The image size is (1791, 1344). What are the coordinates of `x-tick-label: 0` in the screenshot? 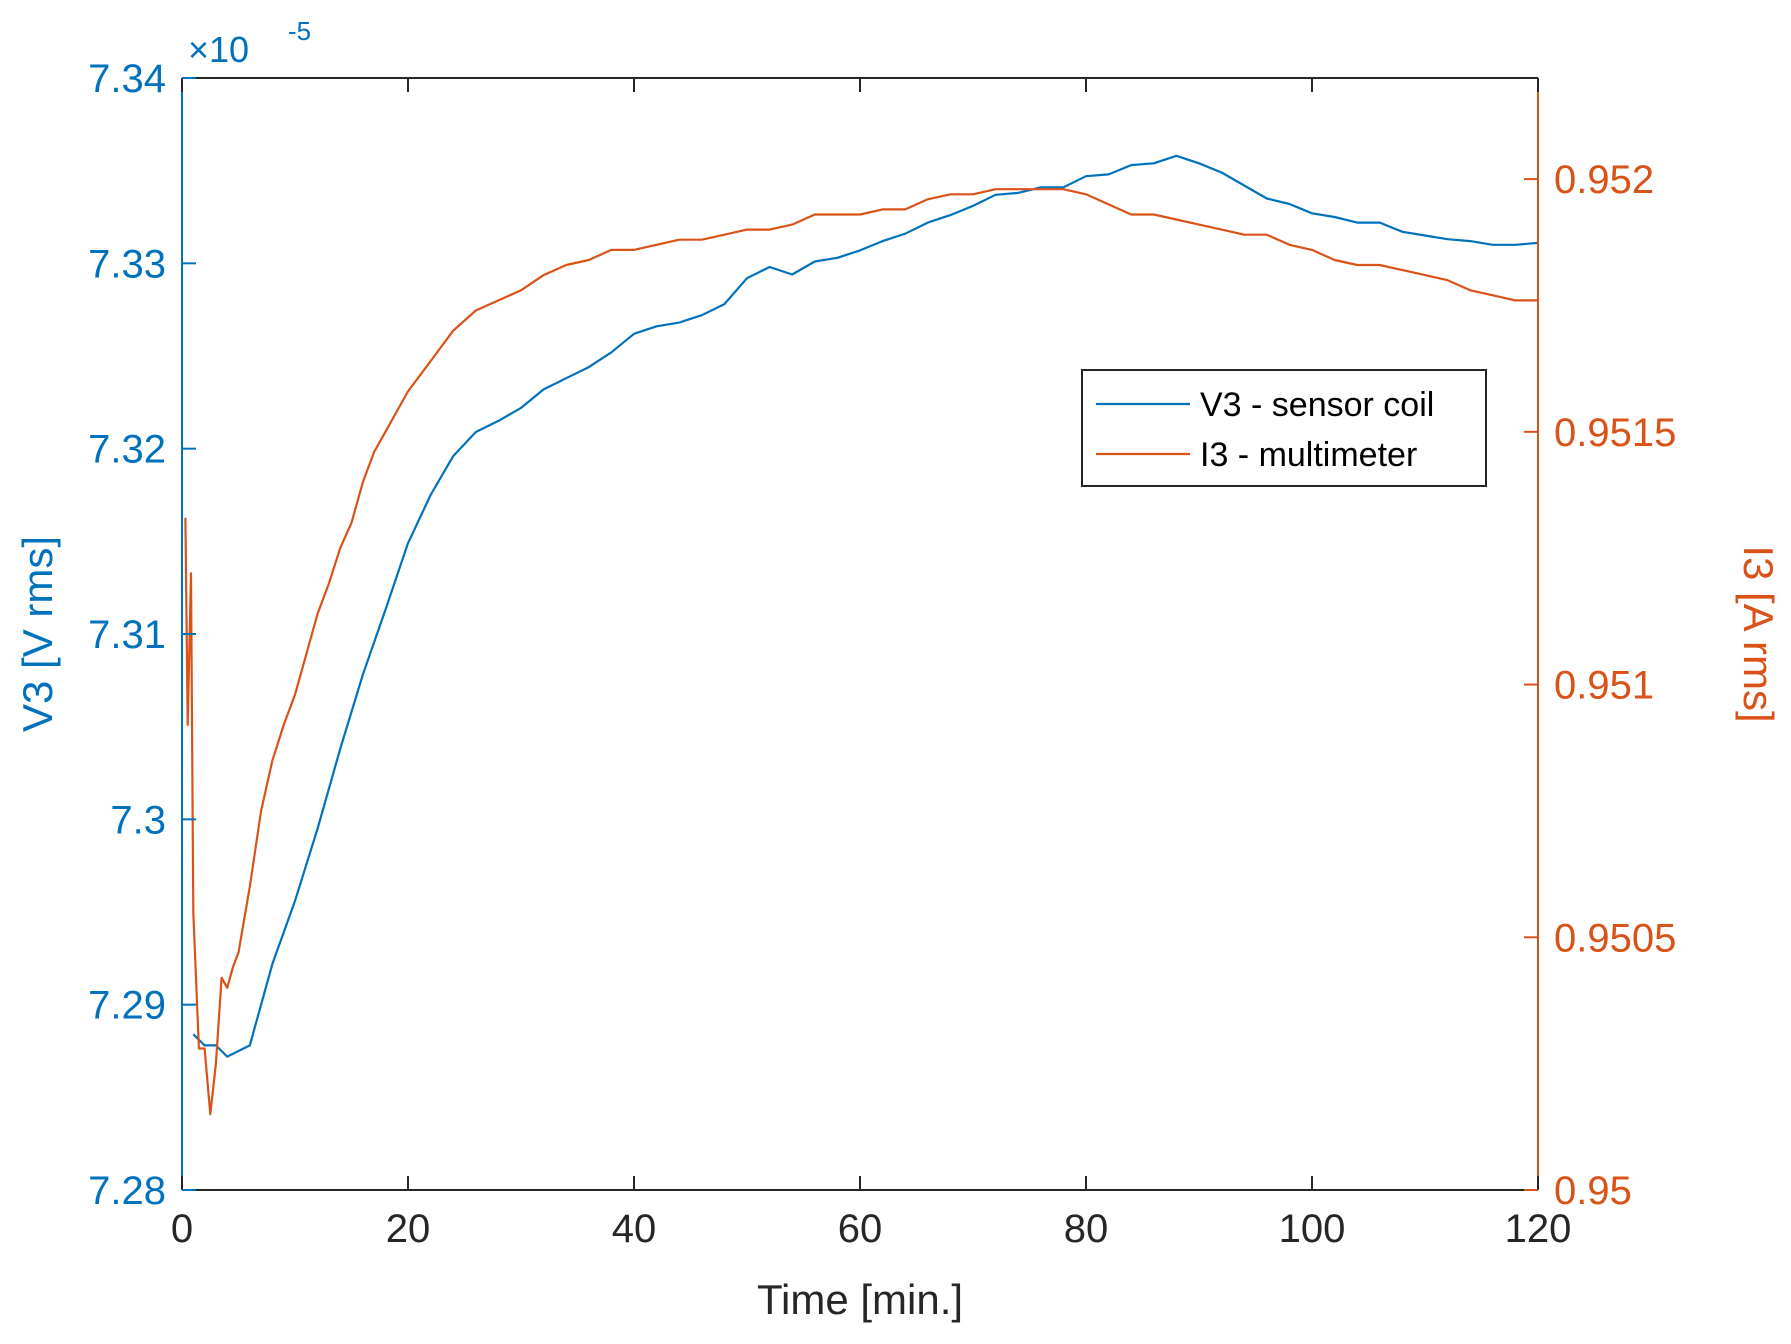 It's located at (182, 1229).